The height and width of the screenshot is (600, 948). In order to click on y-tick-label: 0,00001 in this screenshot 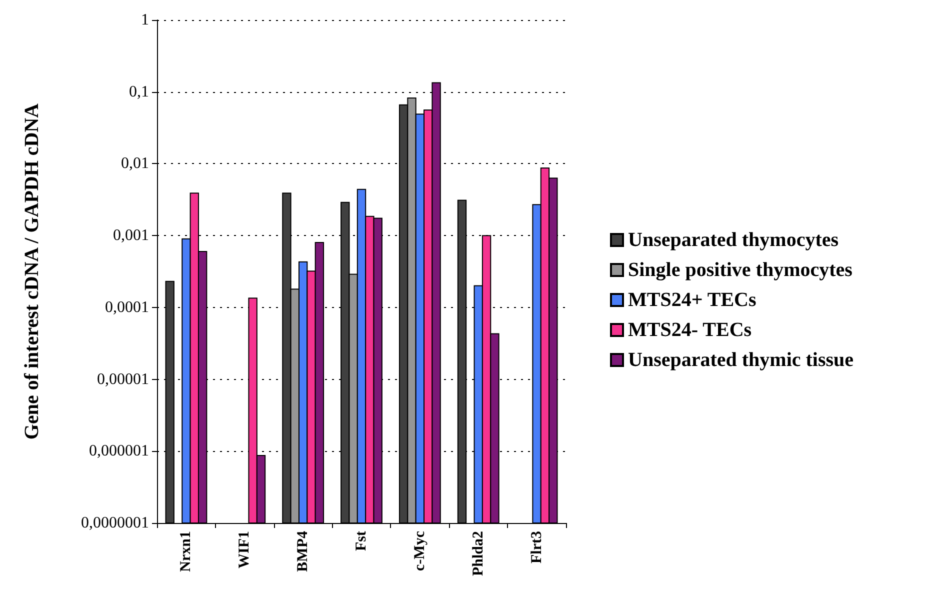, I will do `click(123, 379)`.